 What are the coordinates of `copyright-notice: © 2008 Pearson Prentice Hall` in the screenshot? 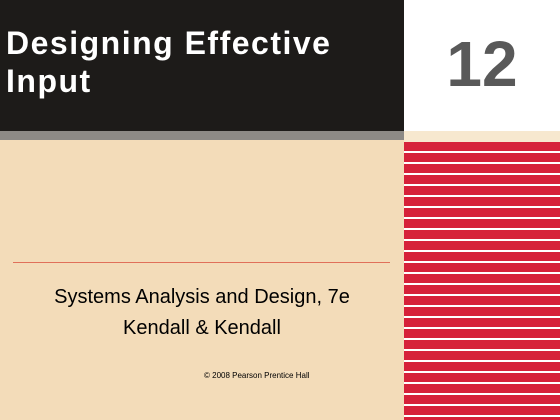 It's located at (257, 375).